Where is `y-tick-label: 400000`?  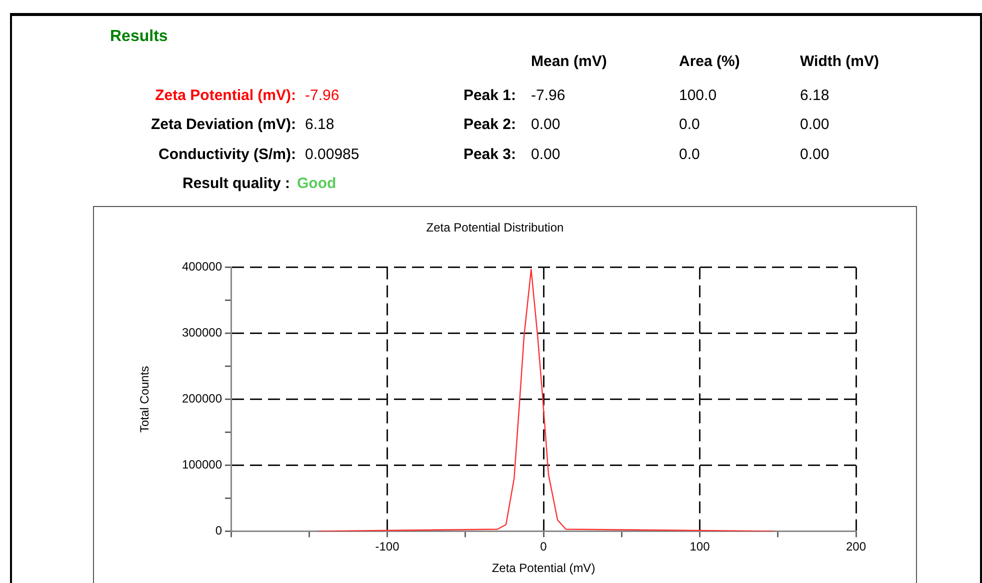
y-tick-label: 400000 is located at coordinates (202, 267).